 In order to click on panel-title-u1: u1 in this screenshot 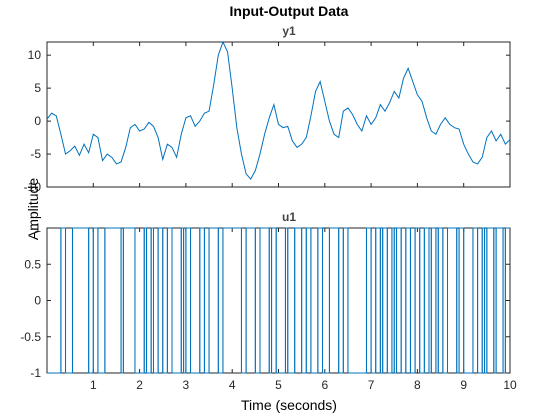, I will do `click(289, 217)`.